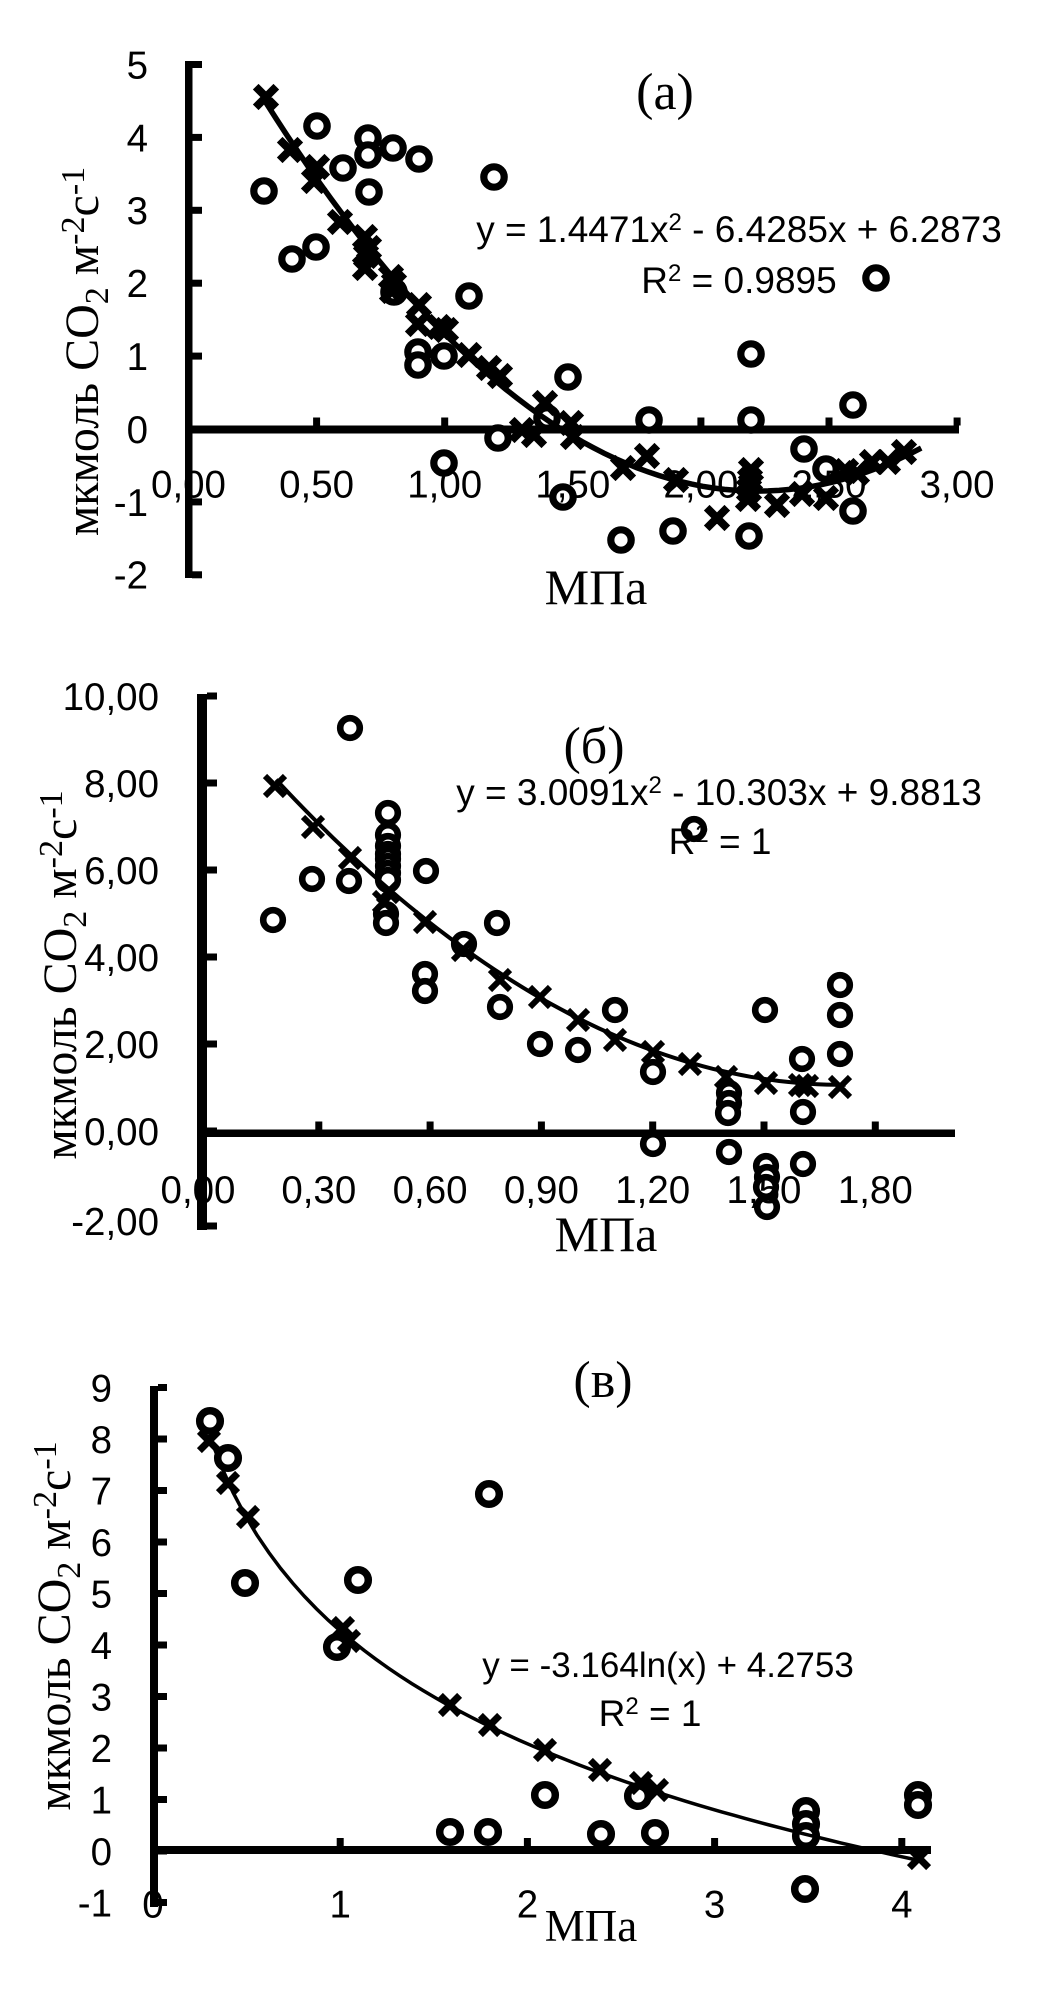 This screenshot has height=1999, width=1060. Describe the element at coordinates (121, 958) in the screenshot. I see `svg-text: 4,00` at that location.